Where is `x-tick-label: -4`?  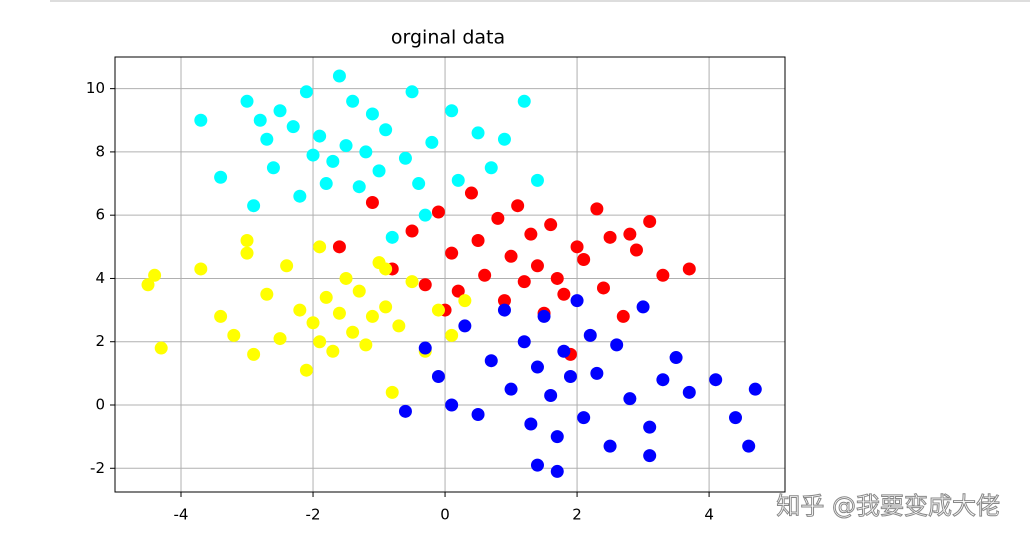
x-tick-label: -4 is located at coordinates (181, 515).